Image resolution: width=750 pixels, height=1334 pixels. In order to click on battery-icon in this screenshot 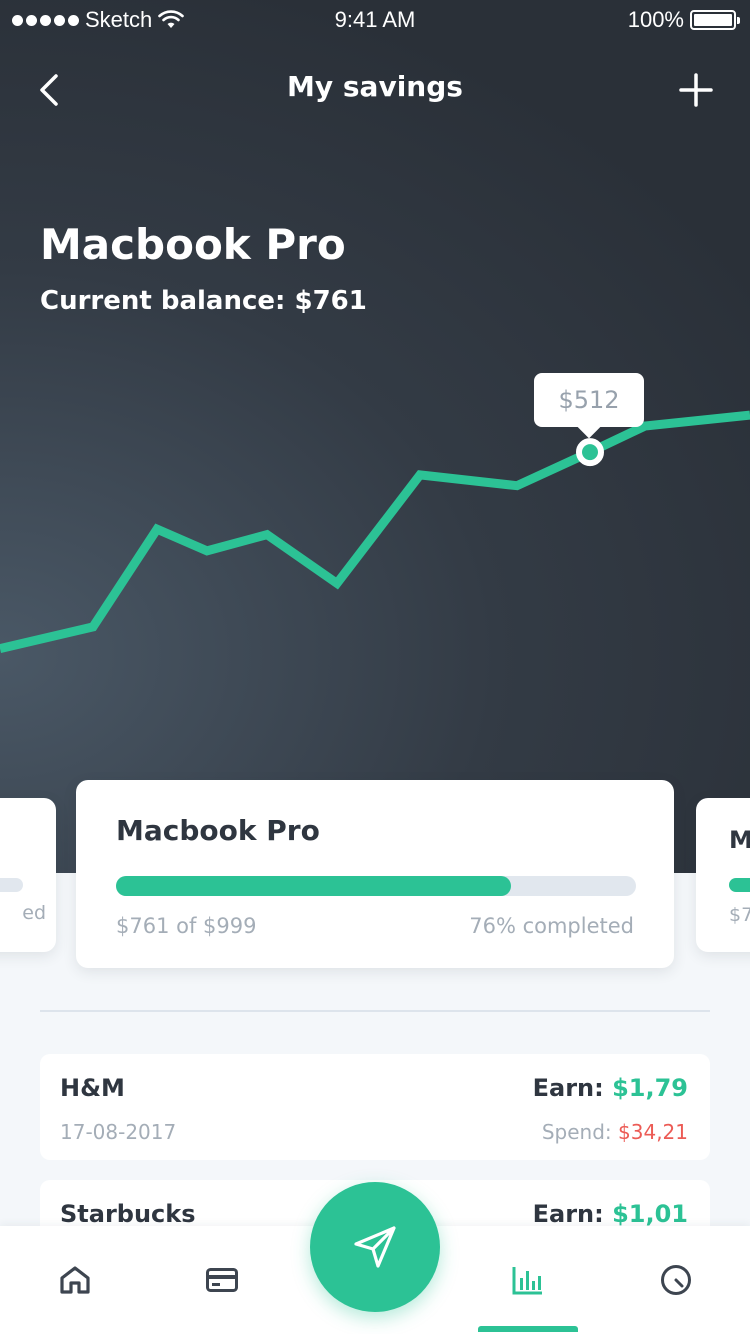, I will do `click(715, 20)`.